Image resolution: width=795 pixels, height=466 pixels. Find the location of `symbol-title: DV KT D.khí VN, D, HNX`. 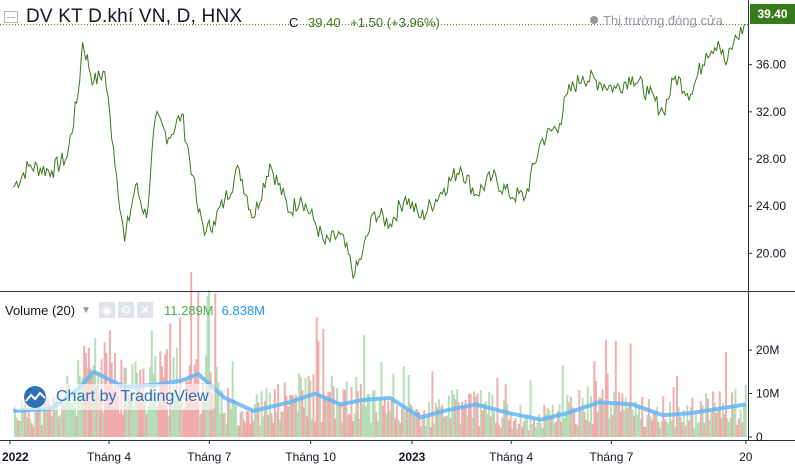

symbol-title: DV KT D.khí VN, D, HNX is located at coordinates (134, 16).